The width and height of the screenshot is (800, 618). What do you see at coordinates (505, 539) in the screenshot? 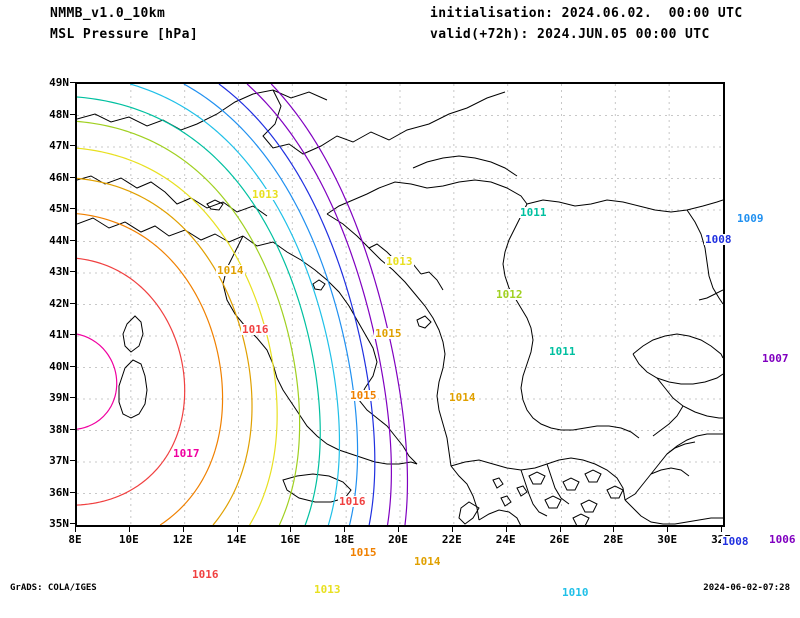
I see `x-axis-tick-label: 24E` at bounding box center [505, 539].